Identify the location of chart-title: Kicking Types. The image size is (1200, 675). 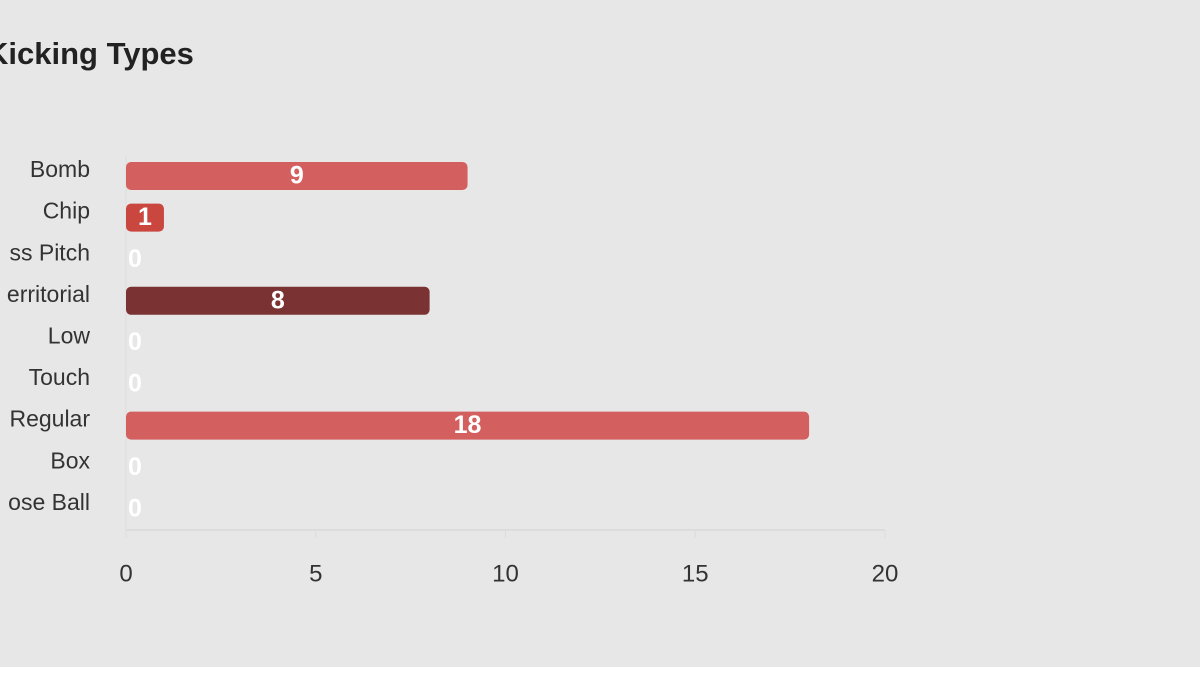
(97, 53).